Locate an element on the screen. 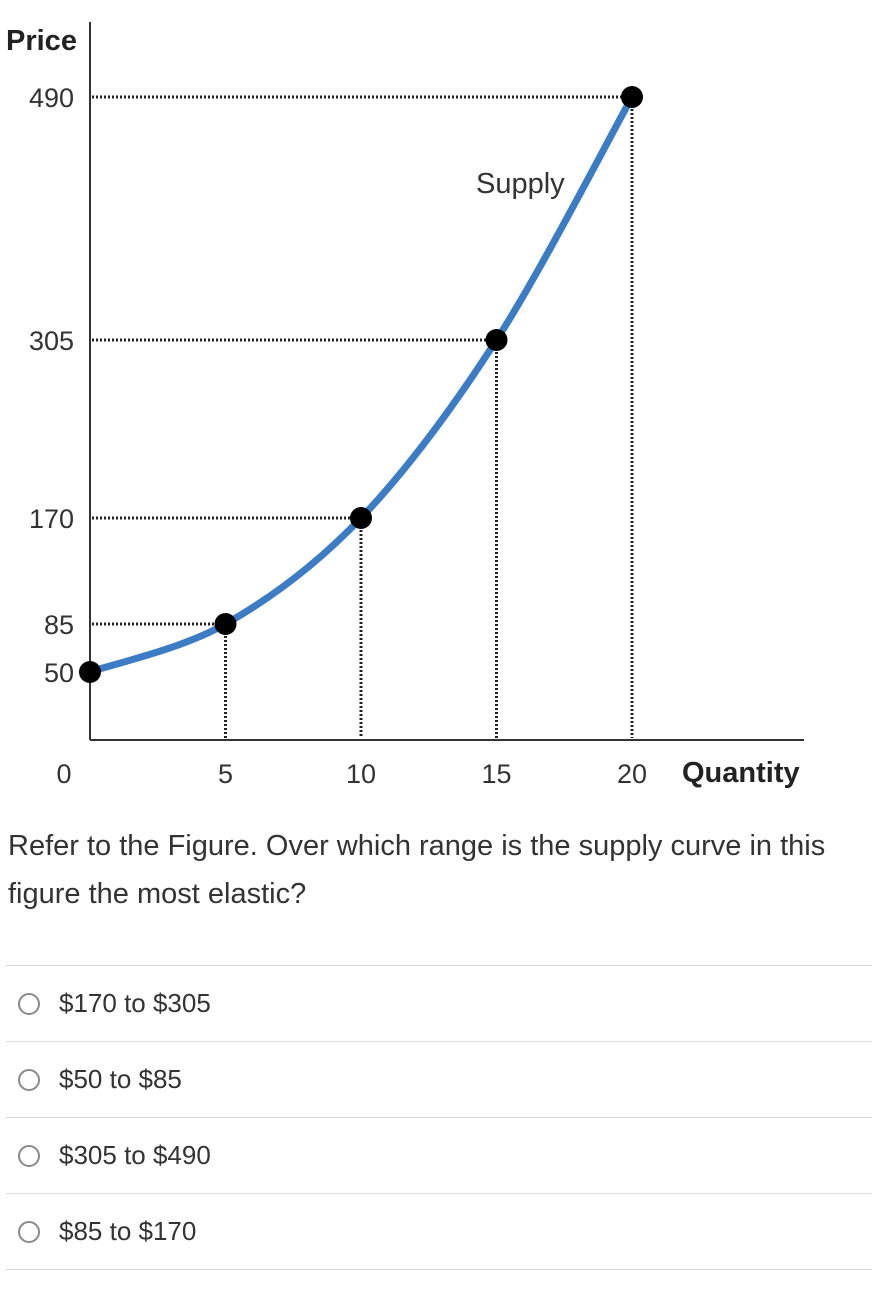  option-1: $170 to $305 is located at coordinates (439, 1004).